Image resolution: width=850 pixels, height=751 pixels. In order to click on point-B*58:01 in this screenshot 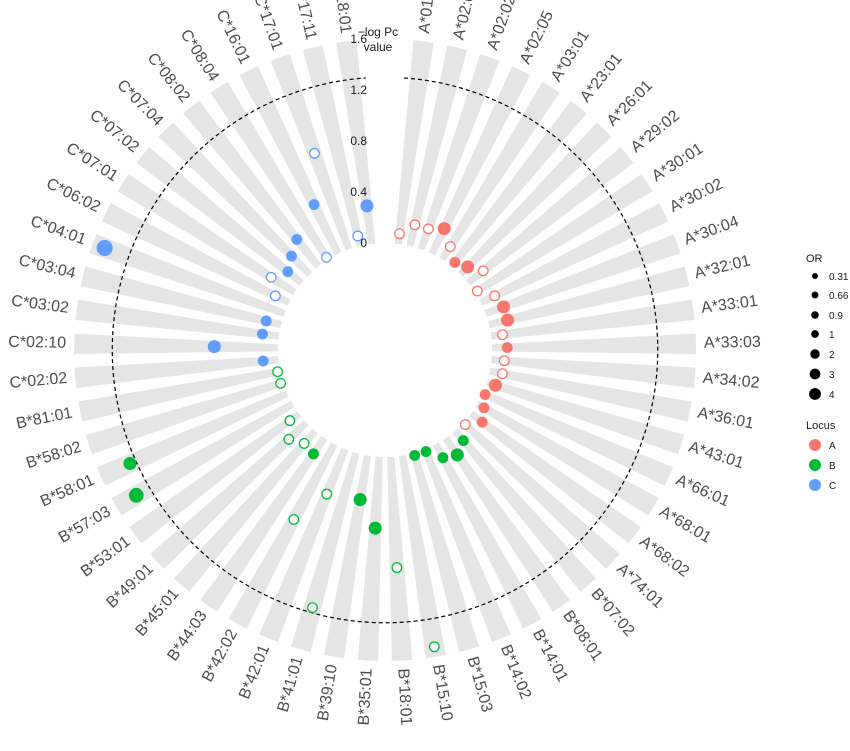, I will do `click(130, 464)`.